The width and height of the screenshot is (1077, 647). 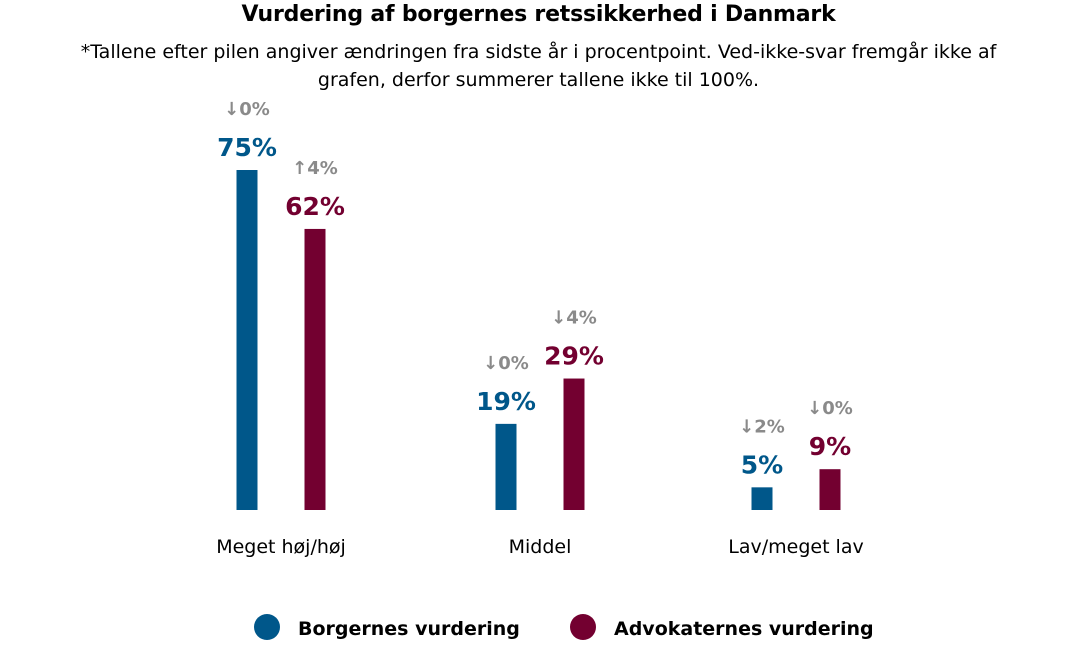 What do you see at coordinates (762, 426) in the screenshot?
I see `change-label: ↓2%` at bounding box center [762, 426].